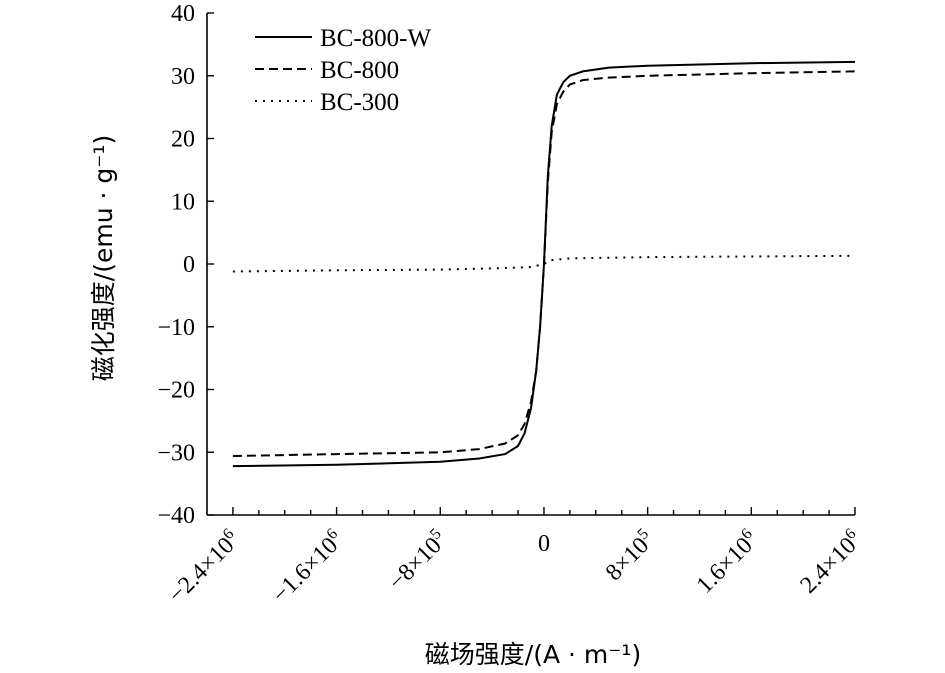 The height and width of the screenshot is (673, 945). Describe the element at coordinates (359, 102) in the screenshot. I see `legend-label: BC-300` at that location.